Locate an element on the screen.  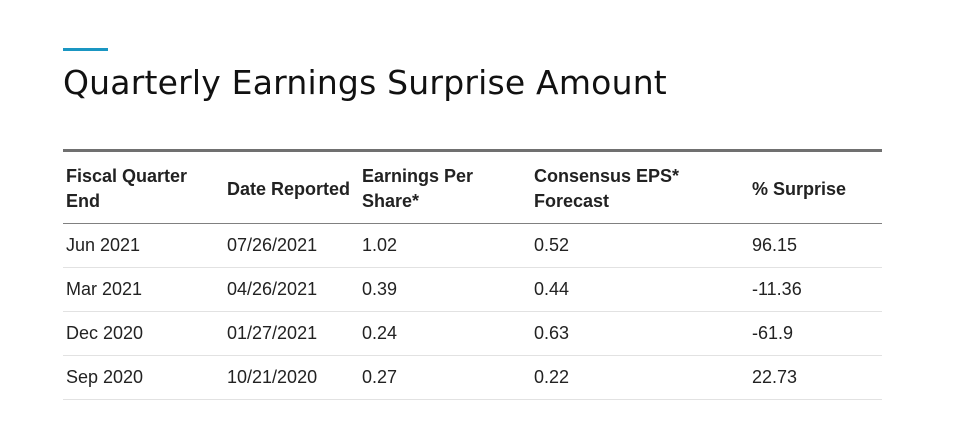
header-date-reported: Date Reported is located at coordinates (291, 187).